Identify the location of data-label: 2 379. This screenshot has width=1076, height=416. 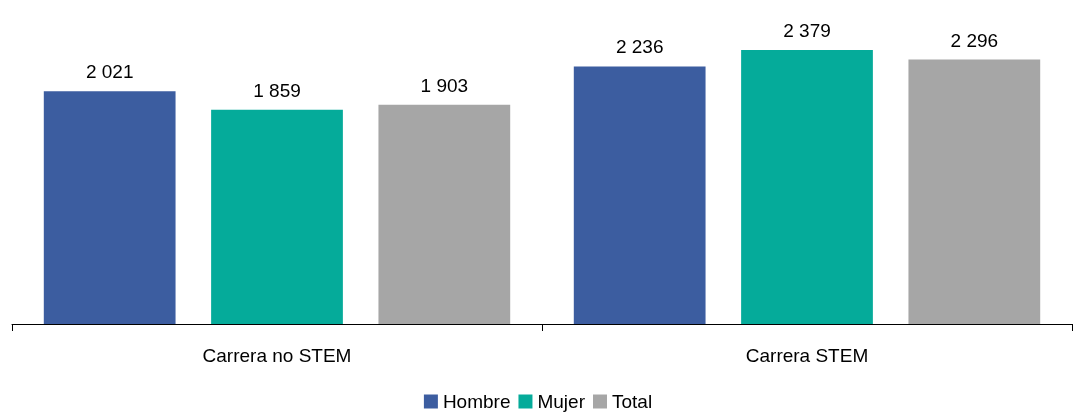
(807, 30).